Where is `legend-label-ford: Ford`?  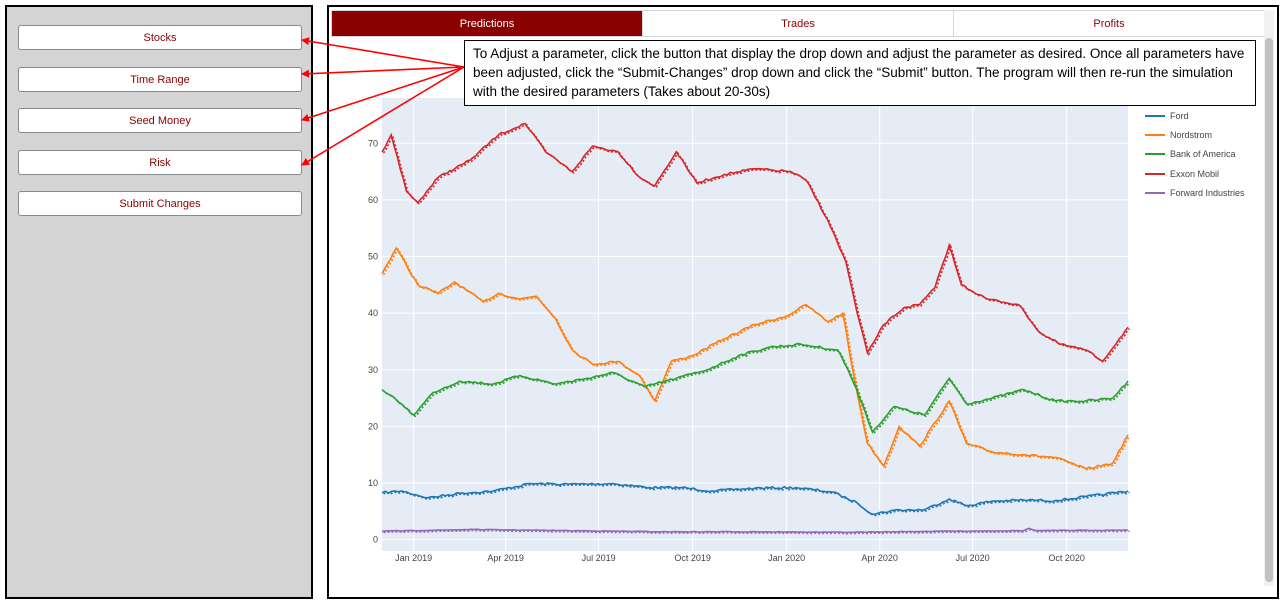
legend-label-ford: Ford is located at coordinates (1179, 115).